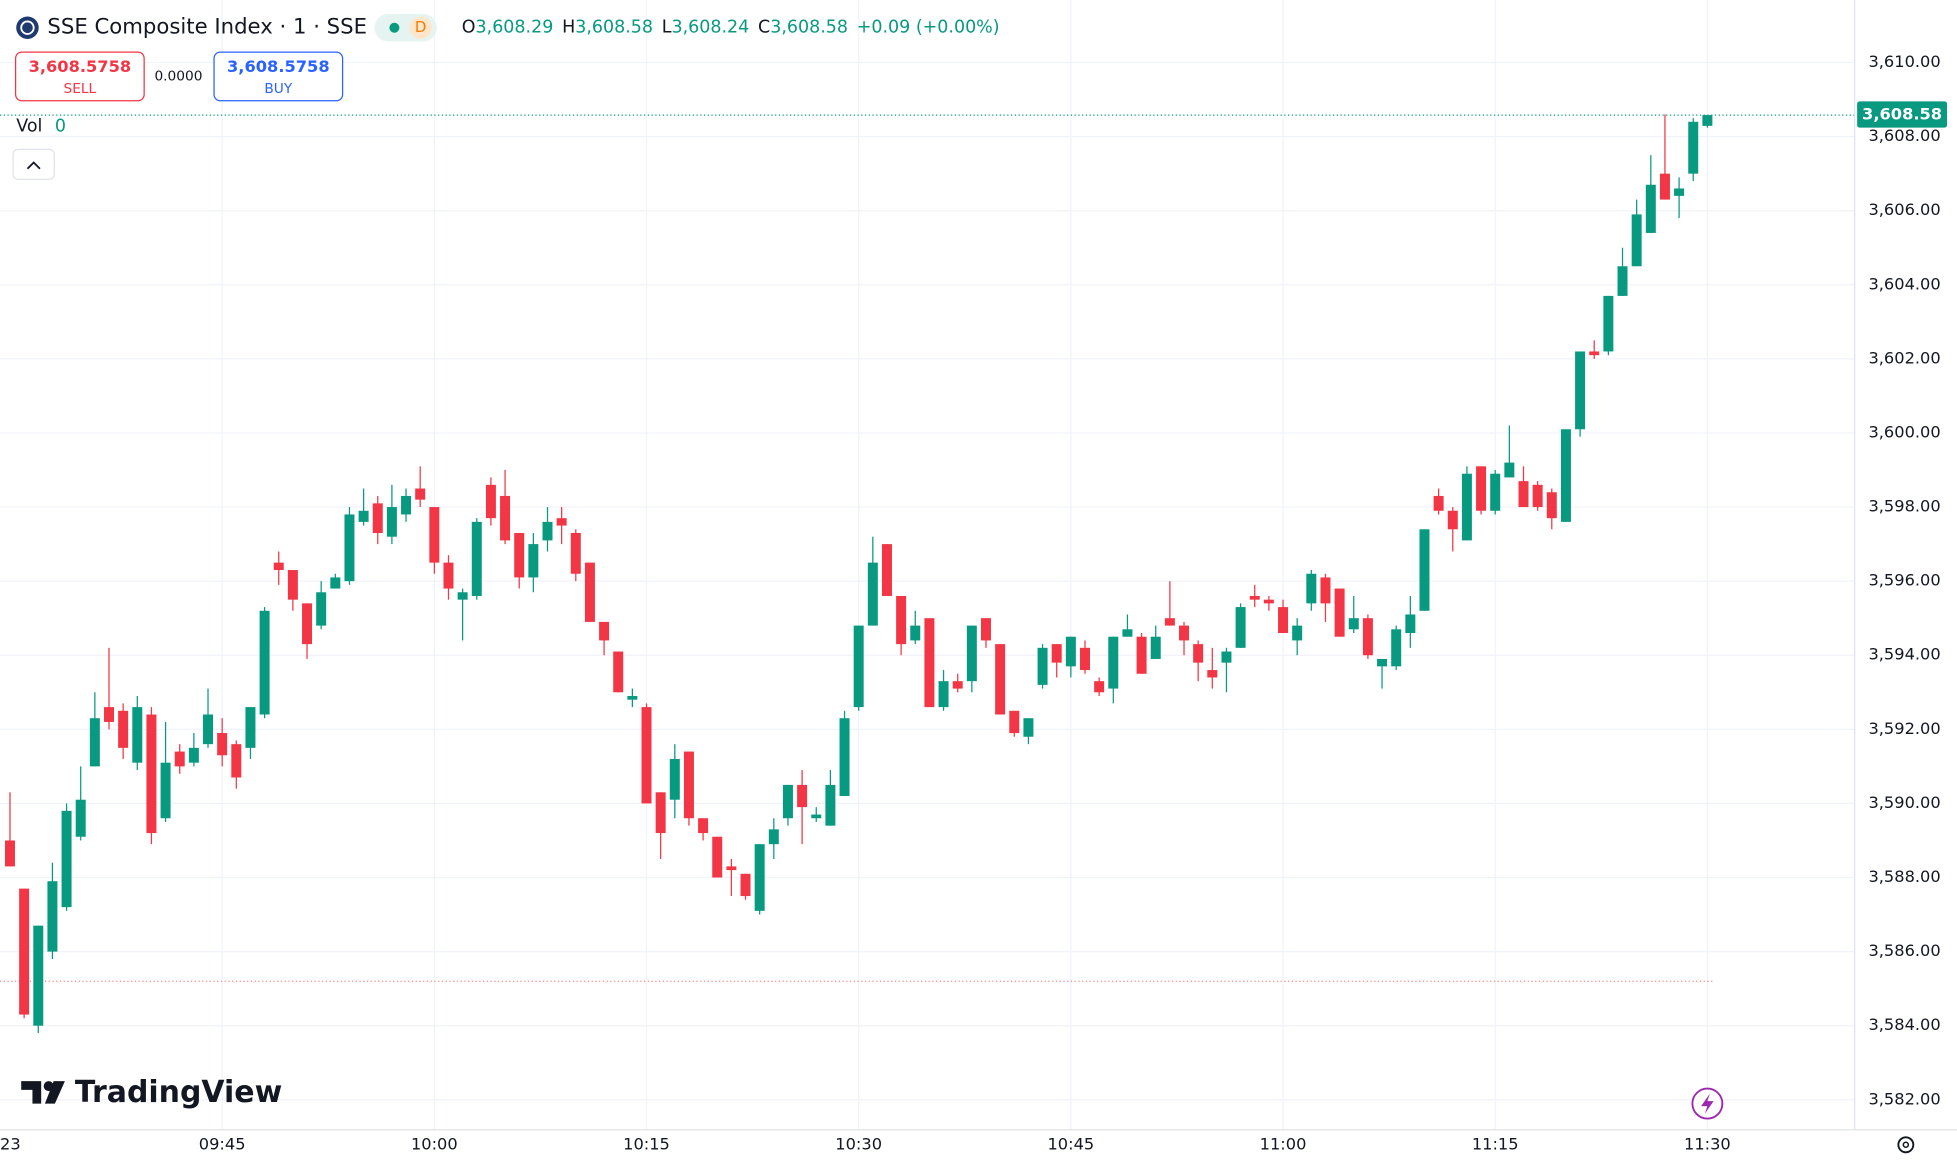 This screenshot has width=1957, height=1170. I want to click on sell-label: SELL, so click(80, 89).